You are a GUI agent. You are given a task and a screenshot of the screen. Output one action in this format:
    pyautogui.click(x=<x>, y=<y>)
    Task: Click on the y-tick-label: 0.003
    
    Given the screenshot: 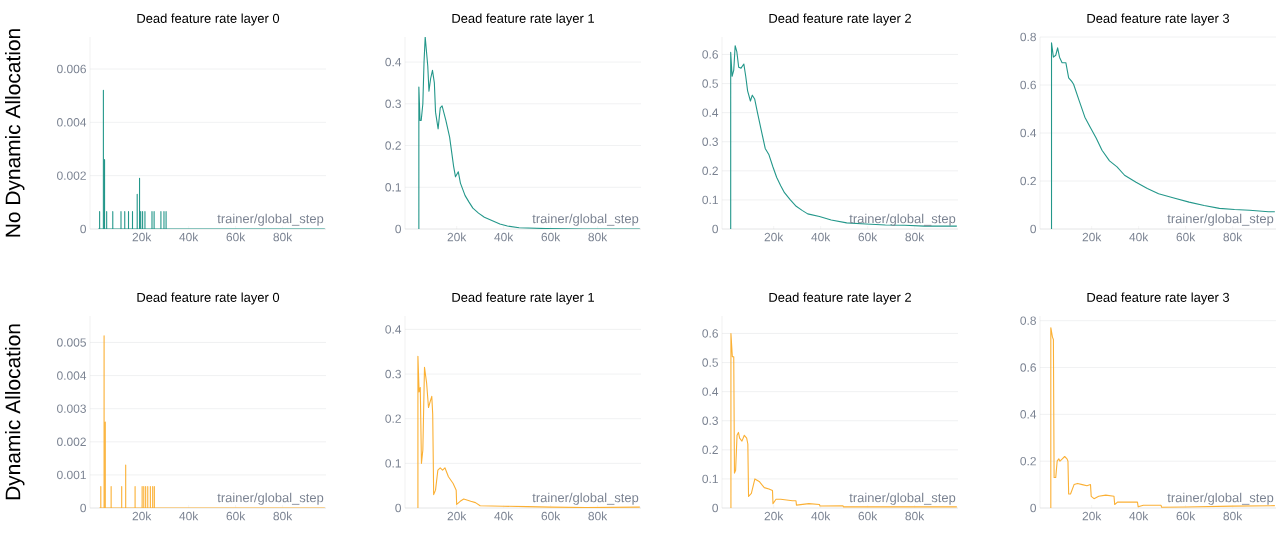 What is the action you would take?
    pyautogui.click(x=71, y=408)
    